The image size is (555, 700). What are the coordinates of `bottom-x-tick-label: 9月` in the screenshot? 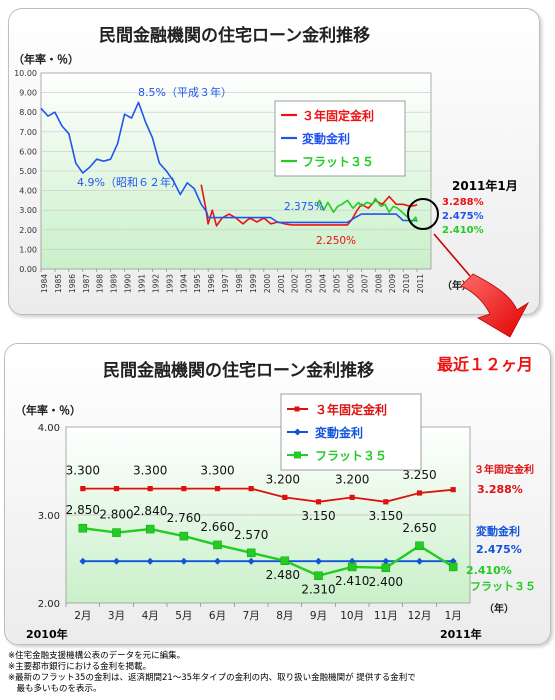 It's located at (318, 616).